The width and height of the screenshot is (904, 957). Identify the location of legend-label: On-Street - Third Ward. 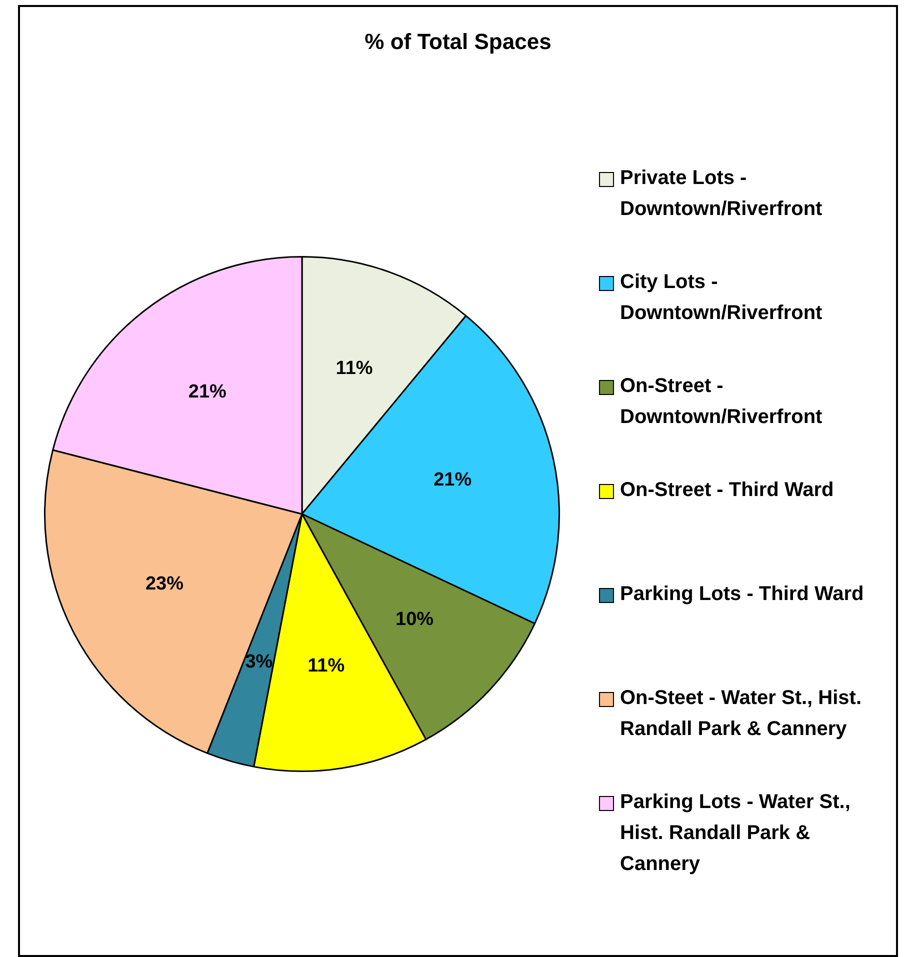
(727, 490).